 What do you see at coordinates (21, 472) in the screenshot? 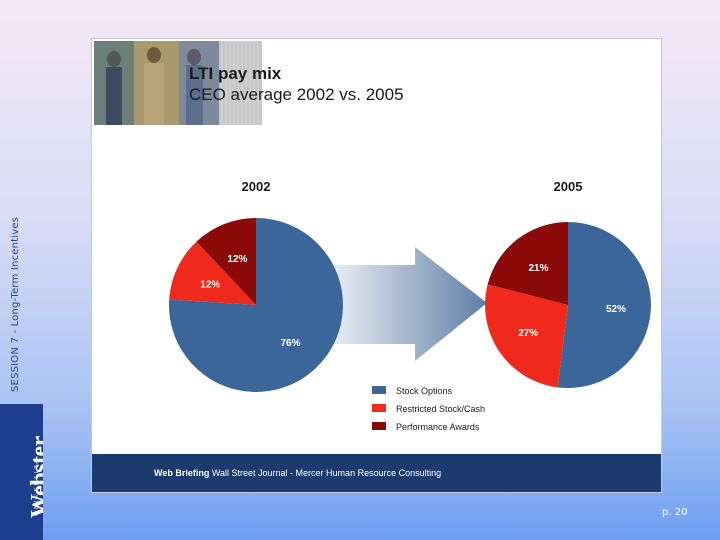
I see `webster-logo: Webster UNIVERSITY` at bounding box center [21, 472].